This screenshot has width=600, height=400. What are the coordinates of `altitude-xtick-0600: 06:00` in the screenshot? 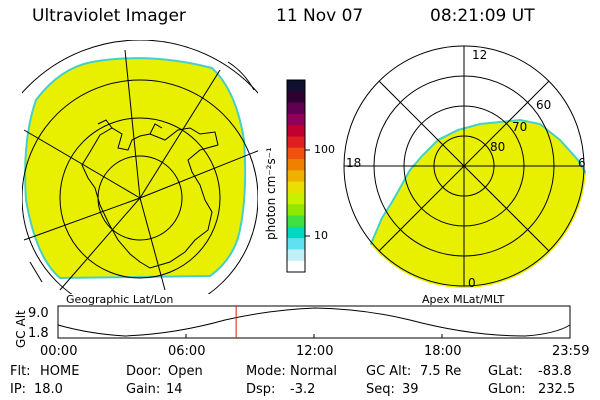 It's located at (187, 351).